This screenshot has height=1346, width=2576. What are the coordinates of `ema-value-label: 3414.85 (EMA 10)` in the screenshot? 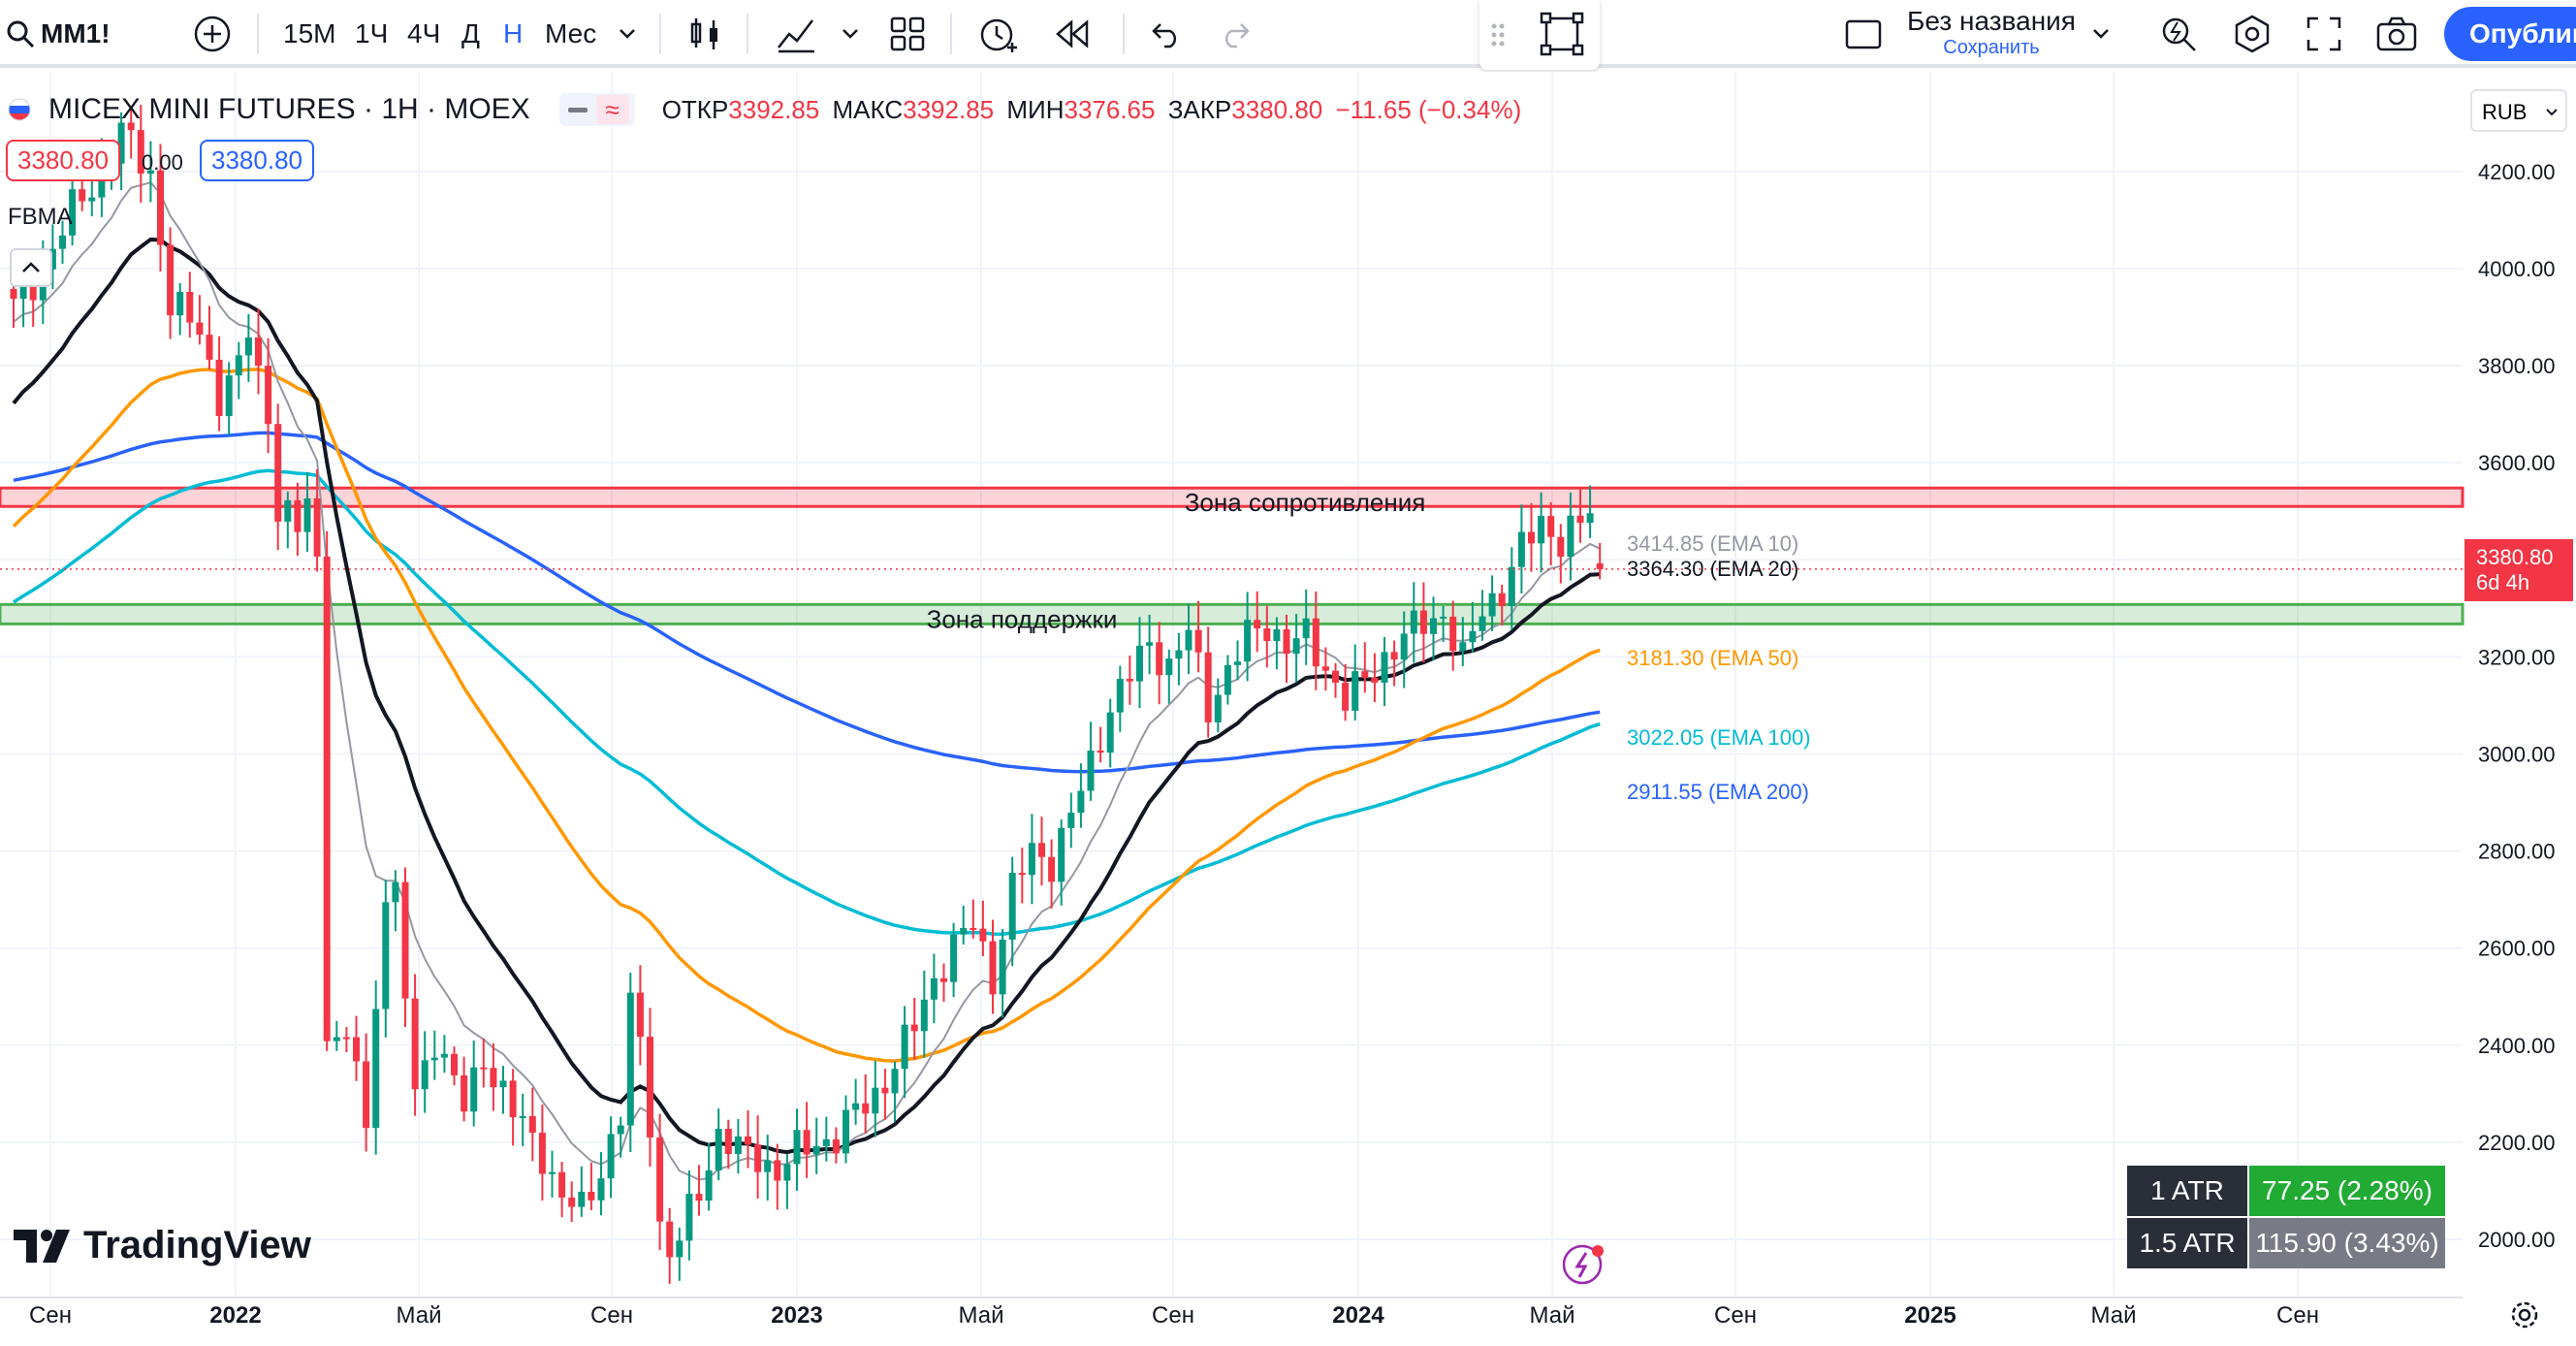 It's located at (1713, 543).